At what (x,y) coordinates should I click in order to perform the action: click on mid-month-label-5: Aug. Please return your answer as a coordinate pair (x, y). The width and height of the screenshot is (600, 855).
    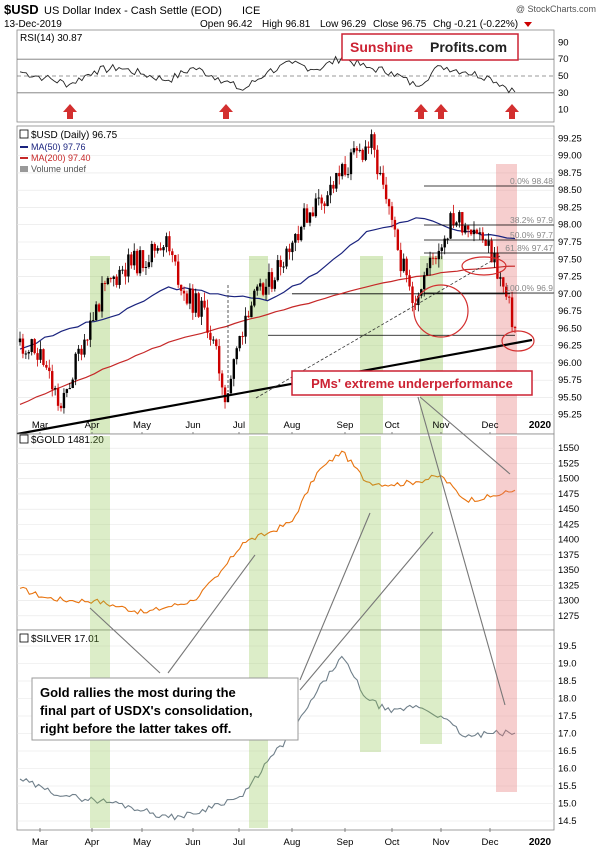
    Looking at the image, I should click on (292, 425).